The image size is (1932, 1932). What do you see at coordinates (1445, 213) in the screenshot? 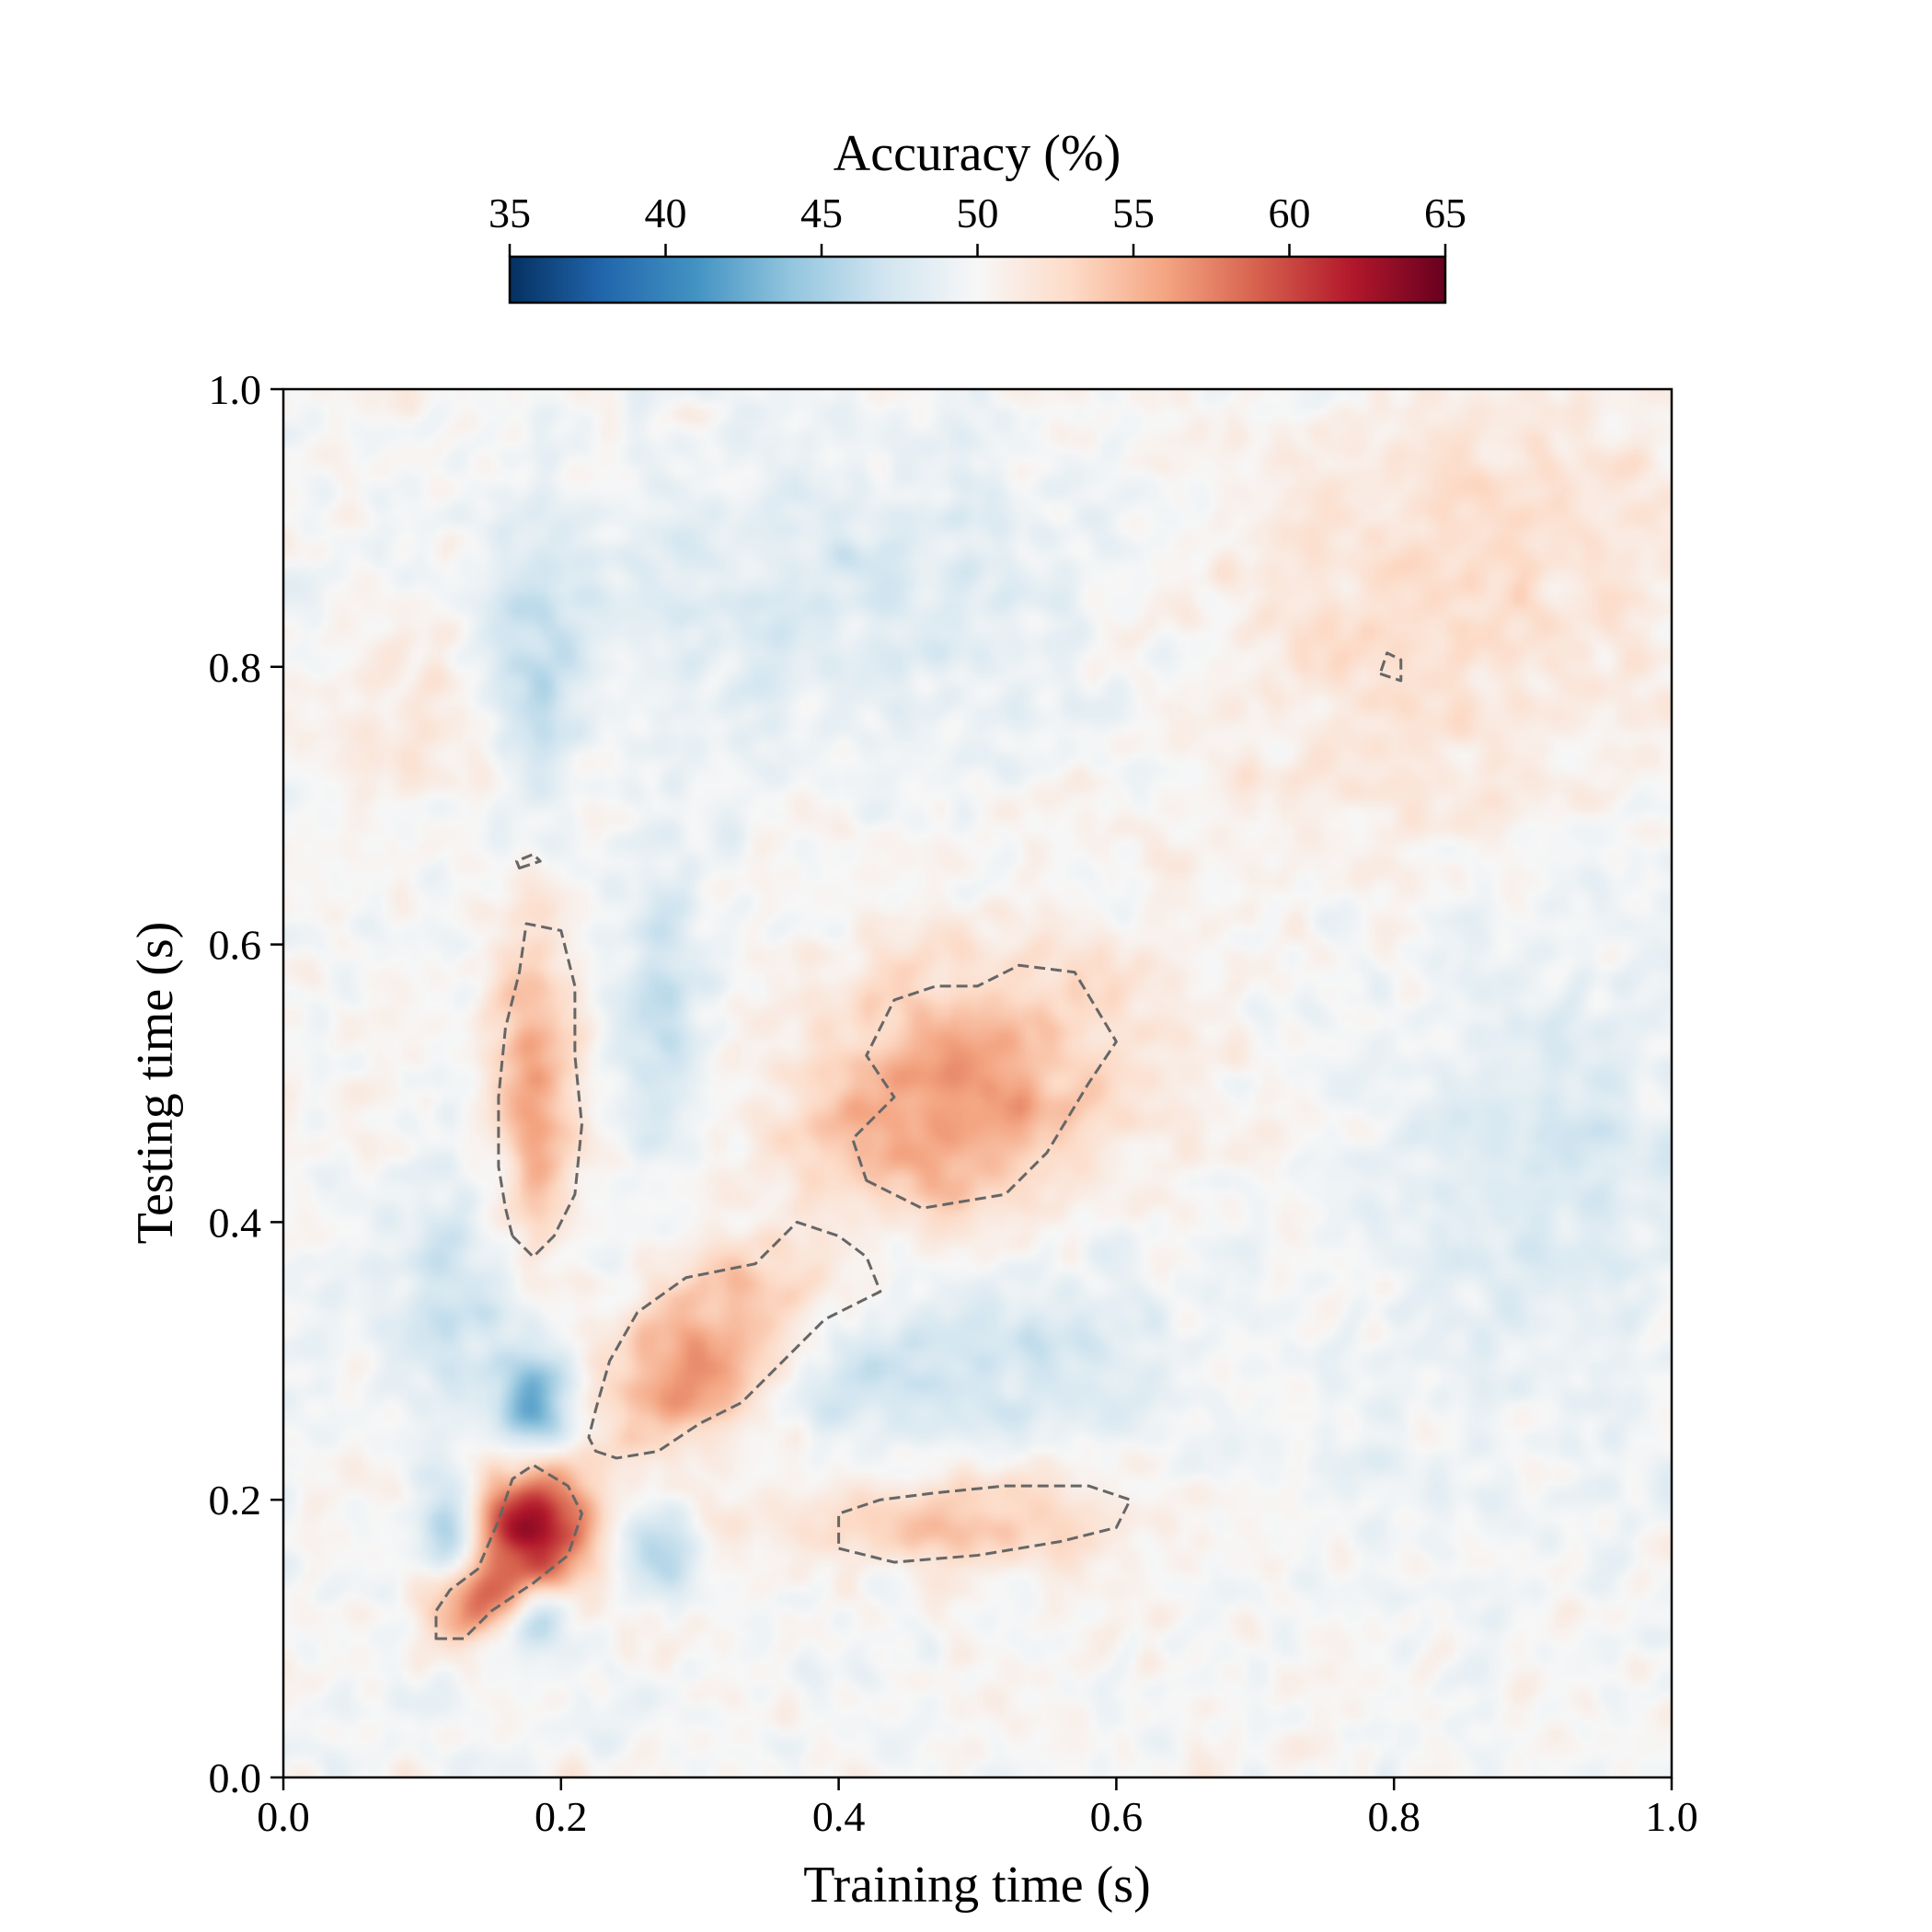
I see `colorbar-tick-label: 65` at bounding box center [1445, 213].